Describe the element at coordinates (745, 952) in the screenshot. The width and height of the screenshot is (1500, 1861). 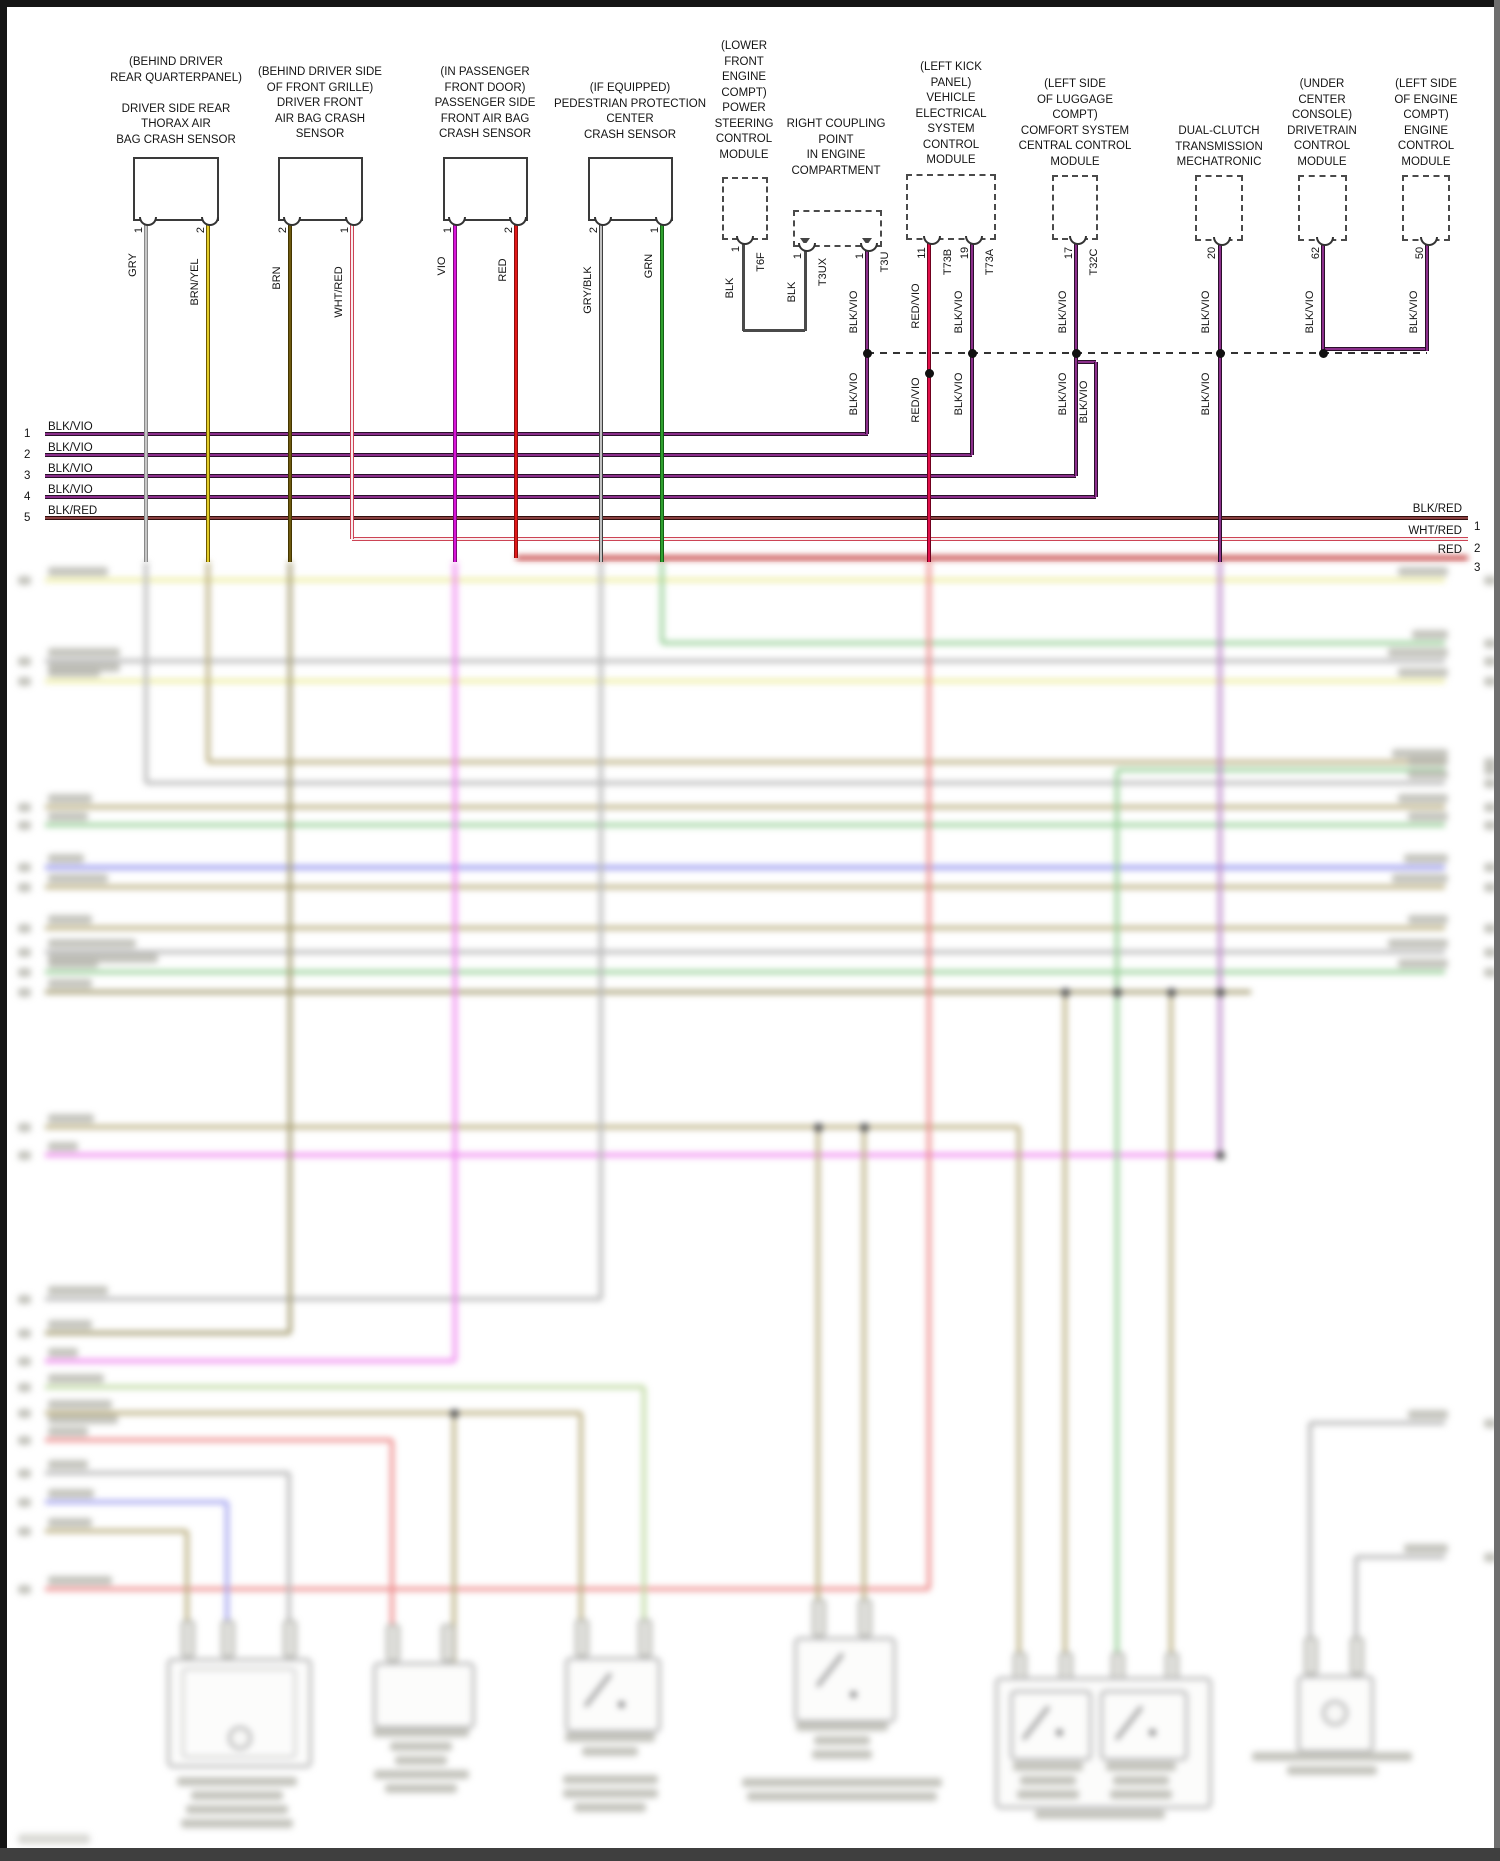
I see `wire-h-b_gry` at that location.